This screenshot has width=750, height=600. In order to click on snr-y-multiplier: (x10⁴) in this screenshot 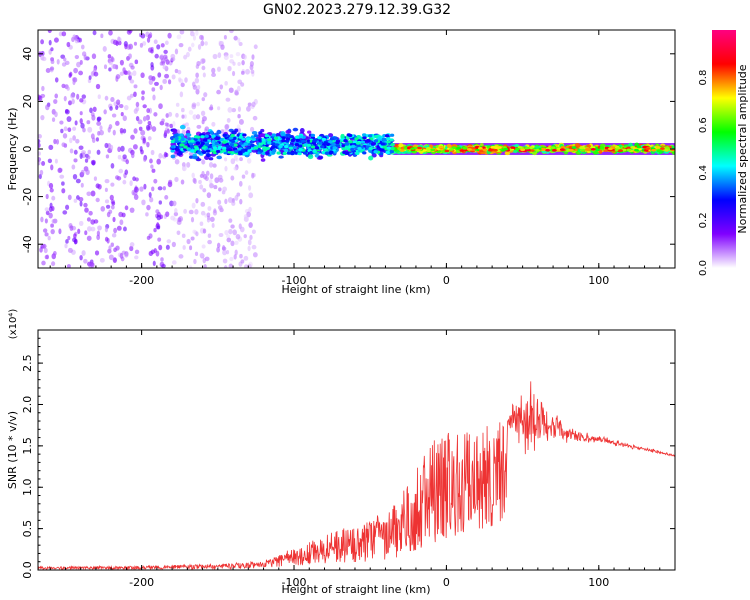, I will do `click(13, 324)`.